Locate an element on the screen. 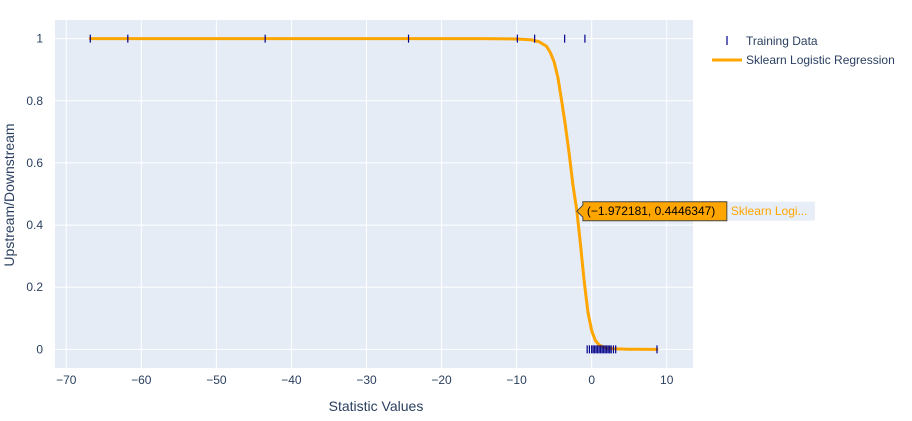 This screenshot has width=912, height=421. x-tick-label: 10 is located at coordinates (667, 380).